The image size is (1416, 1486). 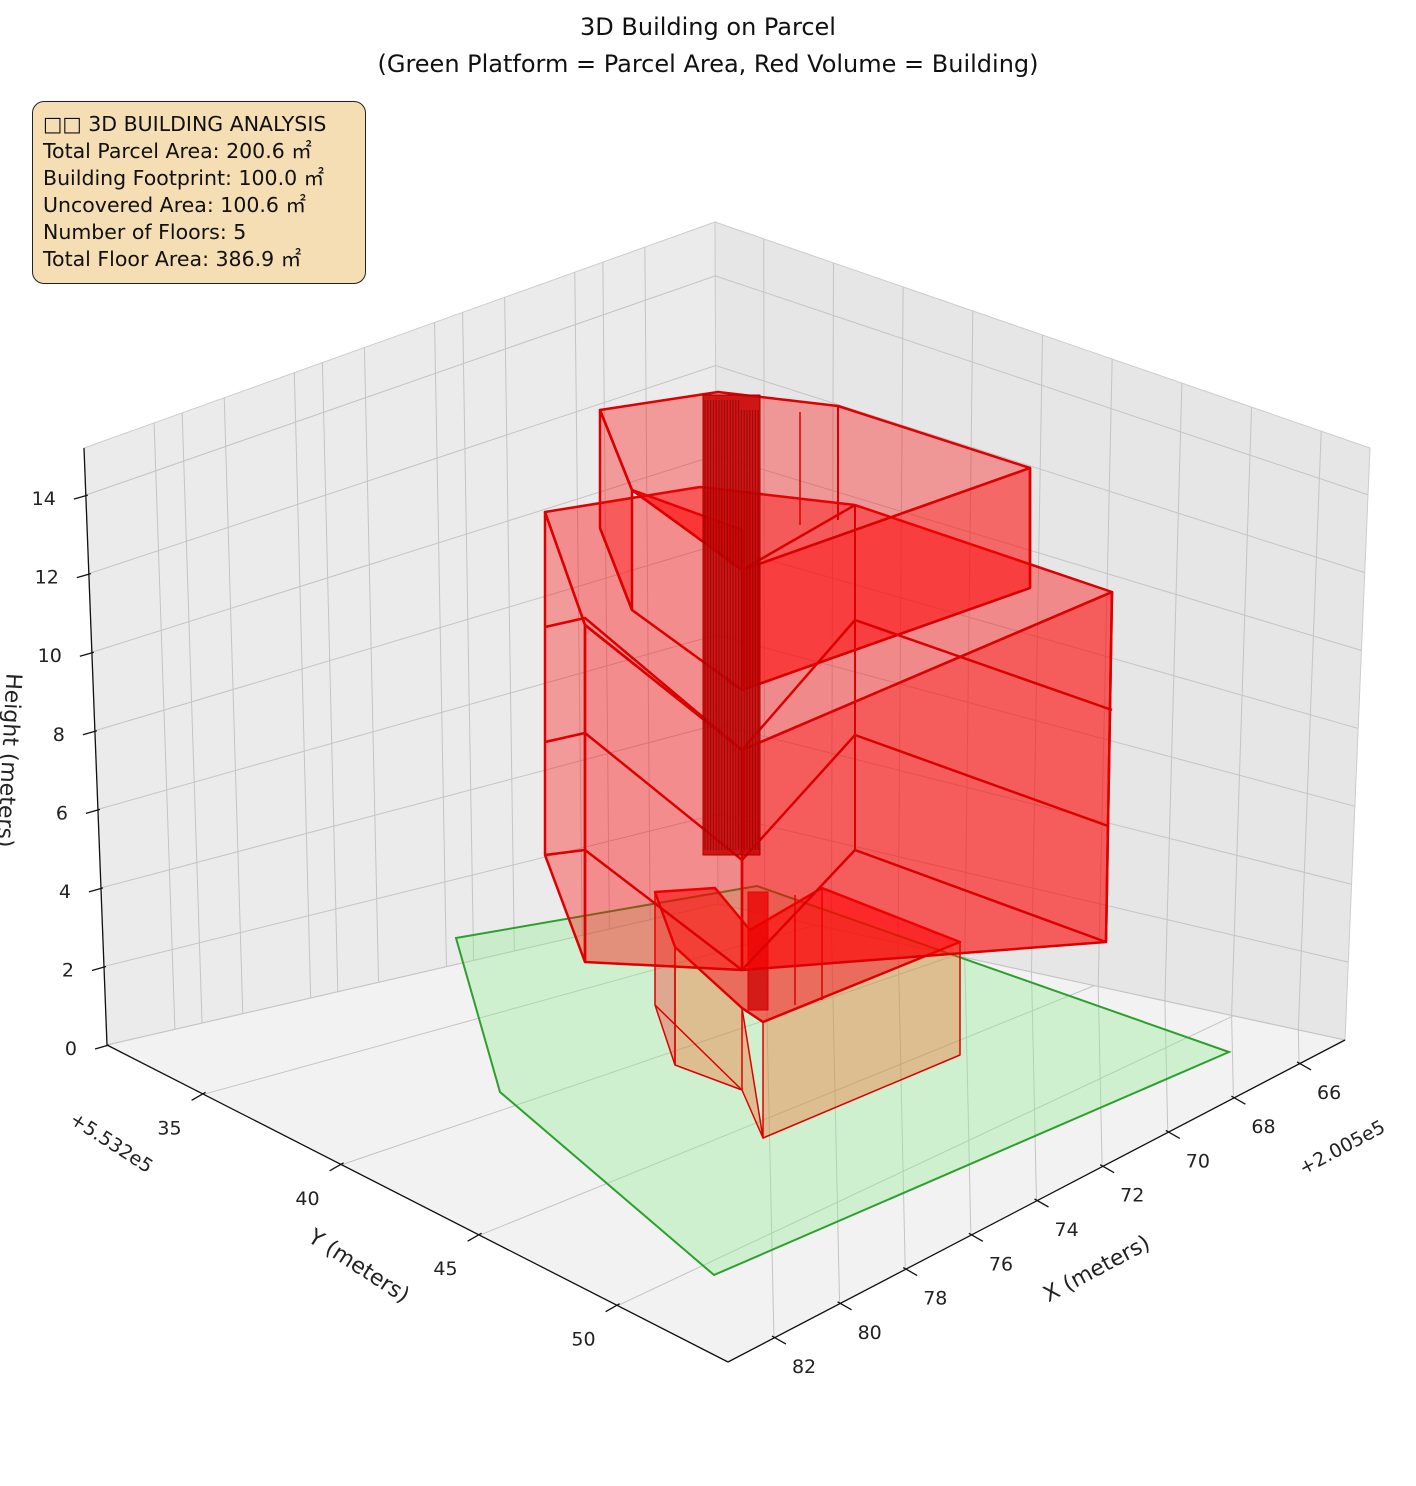 I want to click on lower-wing-edge, so click(x=698, y=1047).